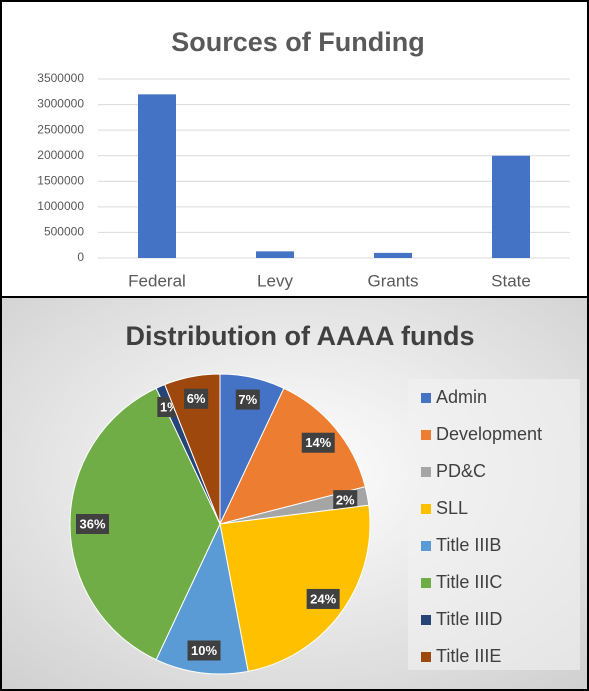  I want to click on legend-label: PD&C, so click(461, 471).